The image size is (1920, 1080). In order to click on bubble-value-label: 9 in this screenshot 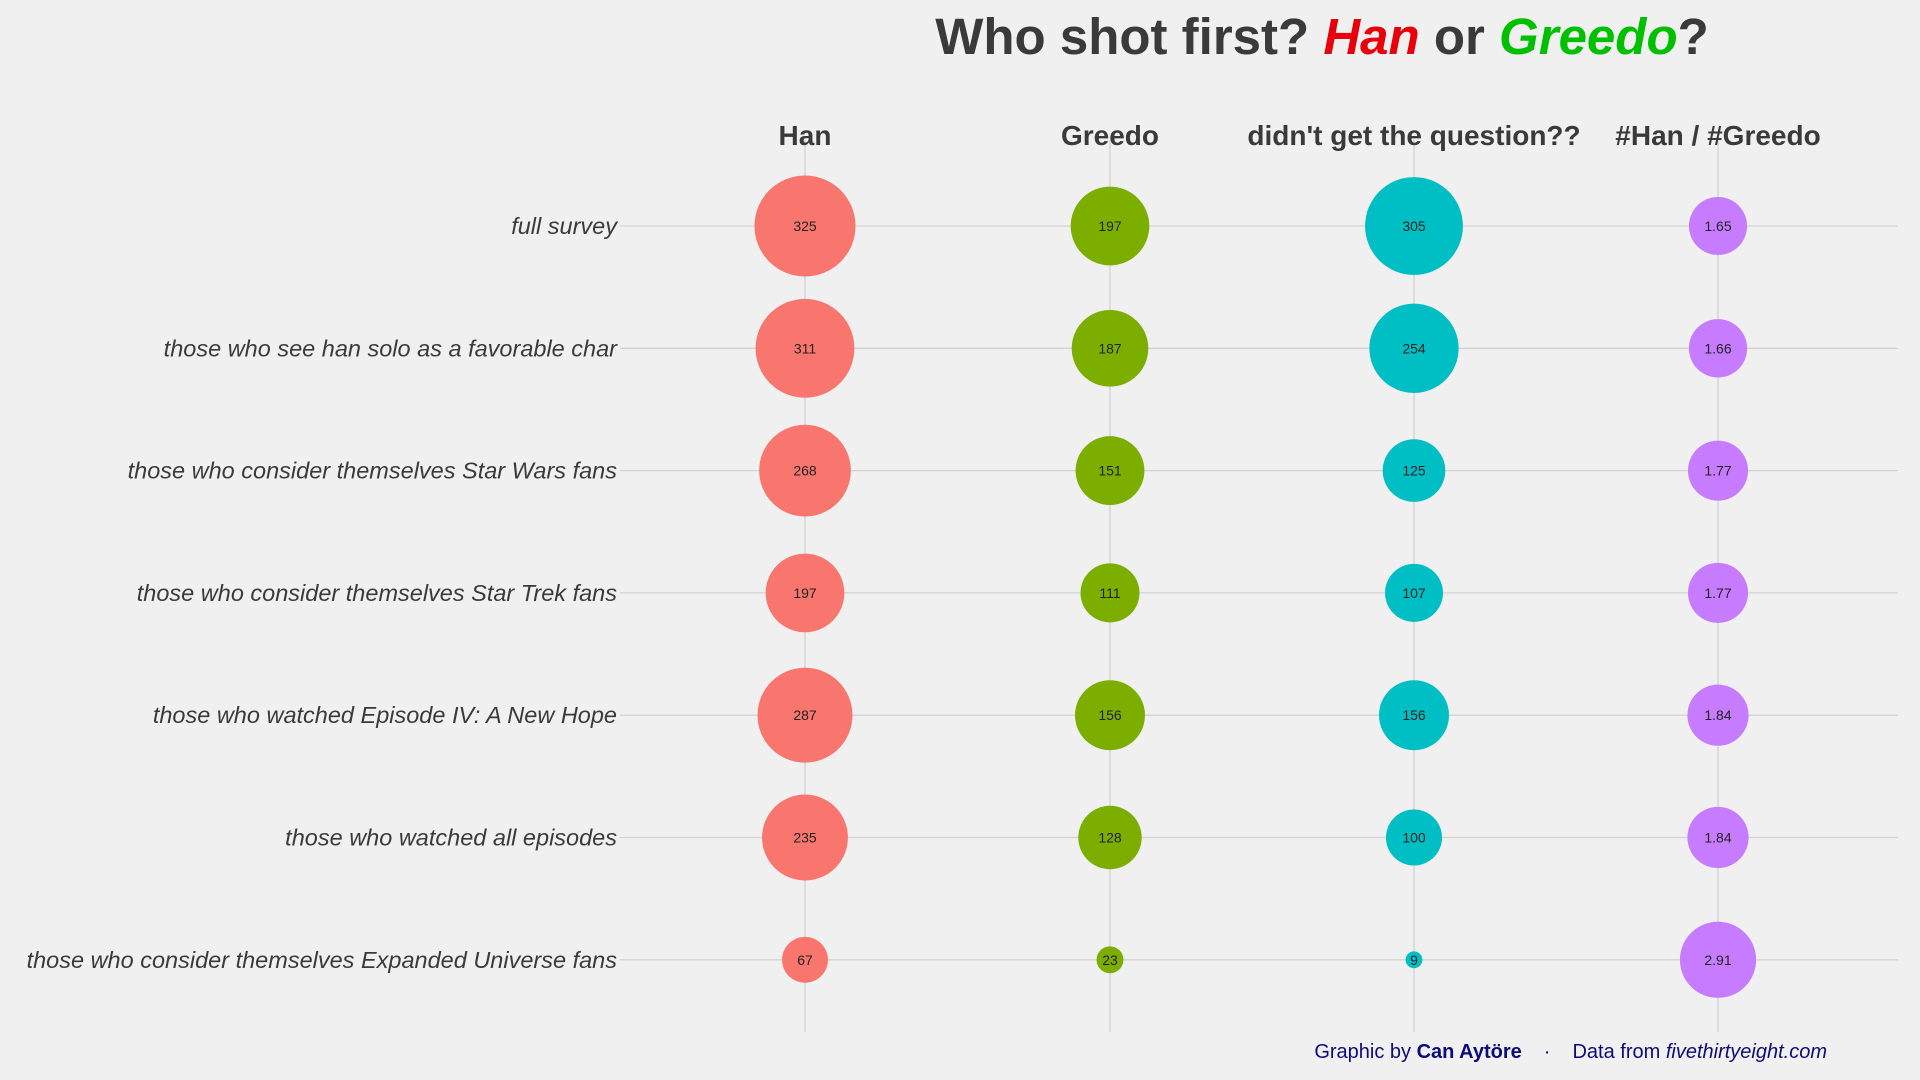, I will do `click(1414, 960)`.